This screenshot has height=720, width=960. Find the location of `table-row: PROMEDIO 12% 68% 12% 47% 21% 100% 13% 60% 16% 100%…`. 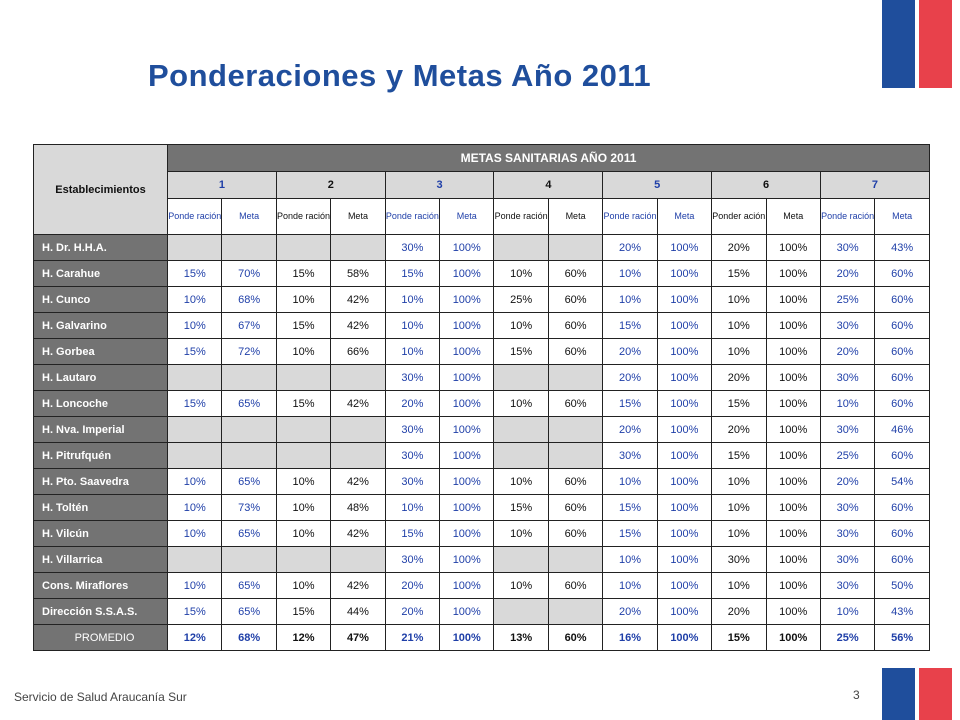

table-row: PROMEDIO 12% 68% 12% 47% 21% 100% 13% 60% 16% 100%… is located at coordinates (481, 637).